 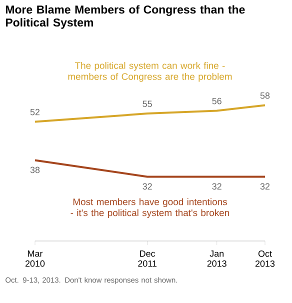 I want to click on x-tick-label: Oct 2013, so click(x=265, y=258).